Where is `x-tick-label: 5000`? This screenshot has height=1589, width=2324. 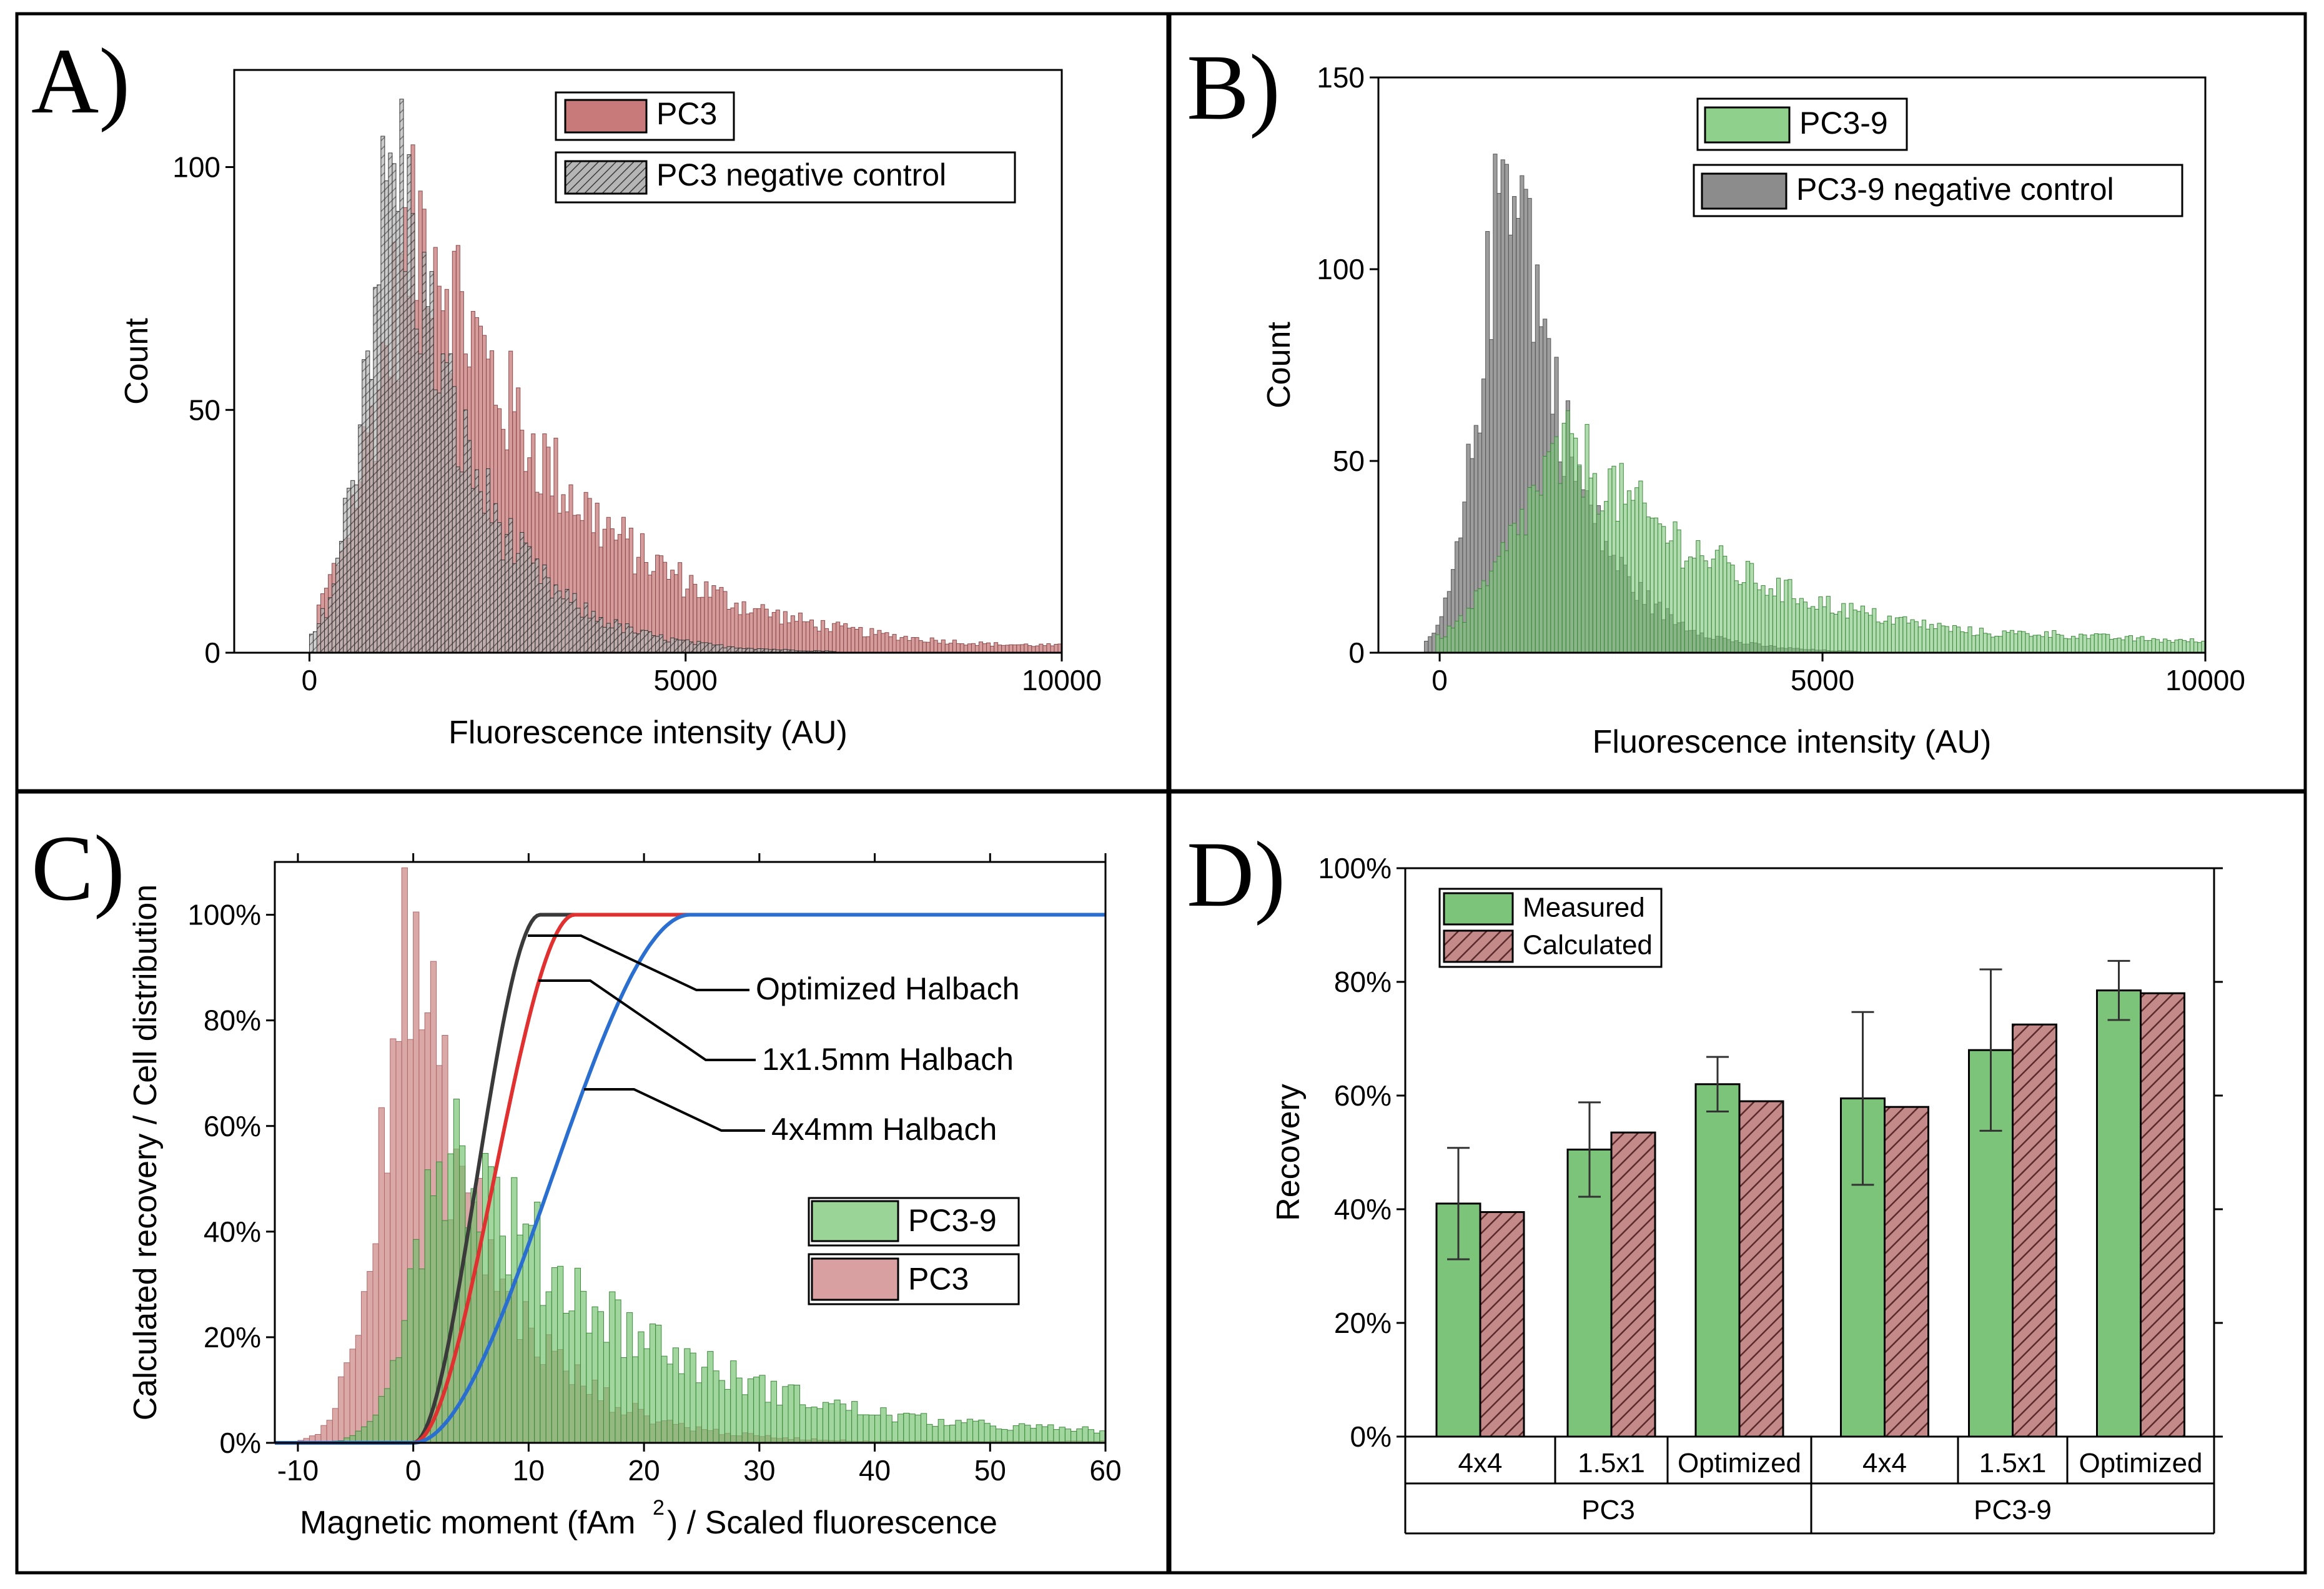
x-tick-label: 5000 is located at coordinates (686, 680).